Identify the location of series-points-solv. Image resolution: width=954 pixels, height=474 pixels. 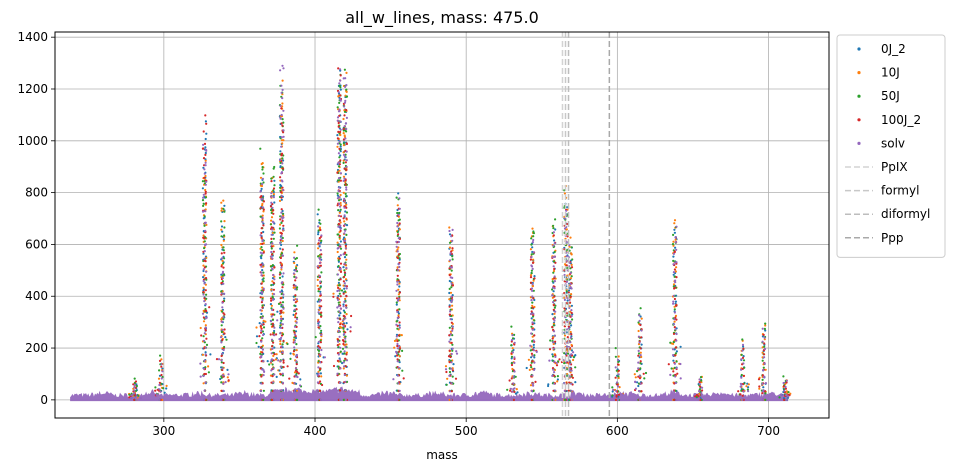
(274, 296).